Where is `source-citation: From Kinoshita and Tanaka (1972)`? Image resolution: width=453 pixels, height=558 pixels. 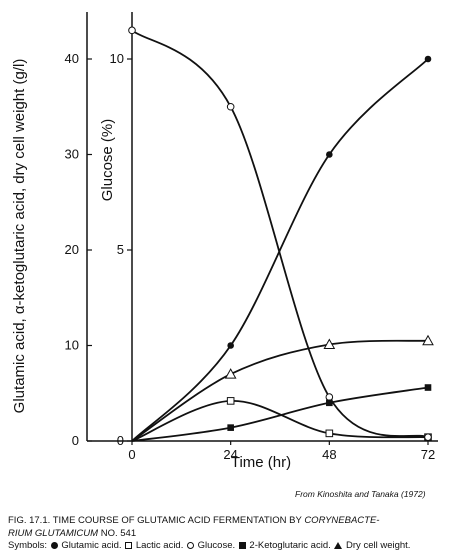
source-citation: From Kinoshita and Tanaka (1972) is located at coordinates (360, 494).